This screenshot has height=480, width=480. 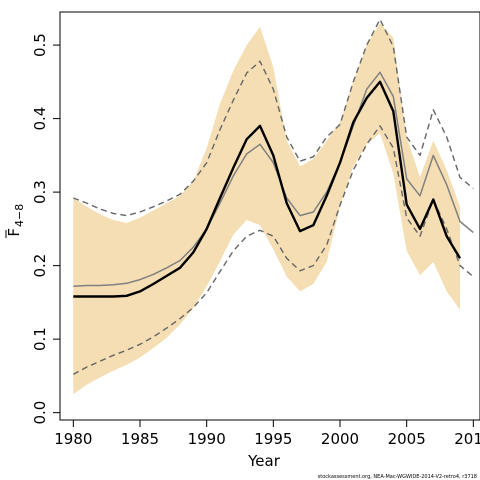 What do you see at coordinates (264, 461) in the screenshot?
I see `x-axis-title: Year` at bounding box center [264, 461].